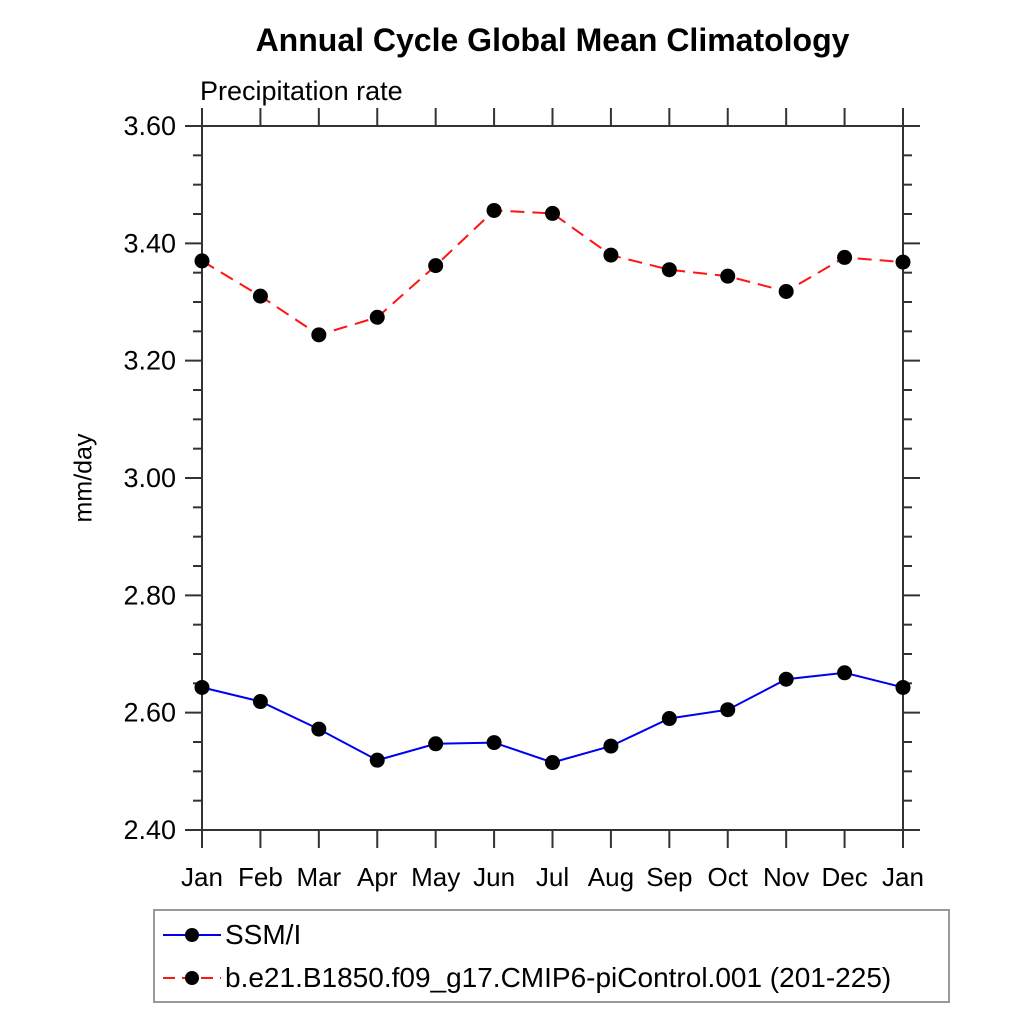 This screenshot has height=1024, width=1024. I want to click on y-axis-tick-label: 3.40, so click(149, 243).